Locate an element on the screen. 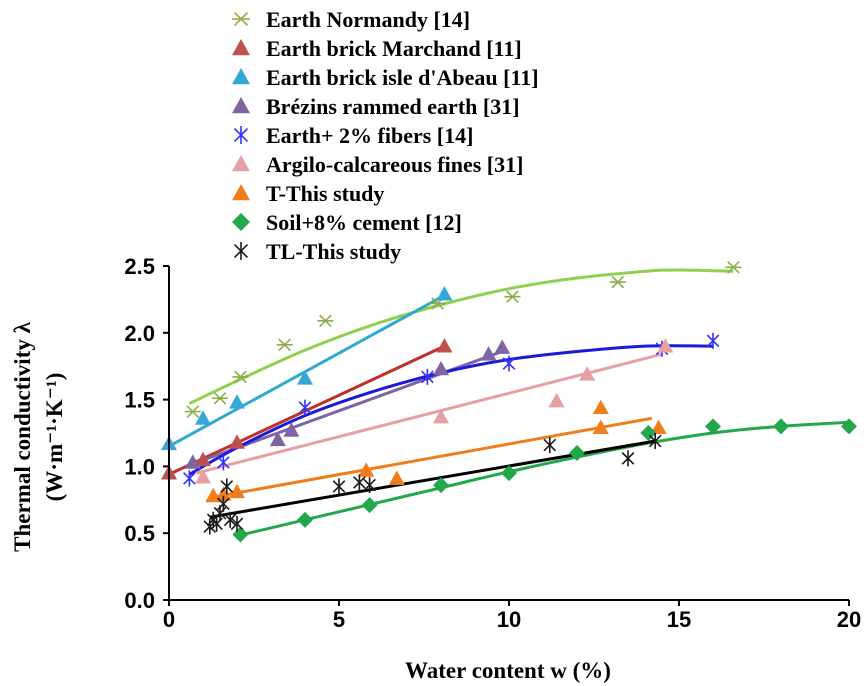 Image resolution: width=864 pixels, height=686 pixels. y-tick-label: 1.0 is located at coordinates (139, 466).